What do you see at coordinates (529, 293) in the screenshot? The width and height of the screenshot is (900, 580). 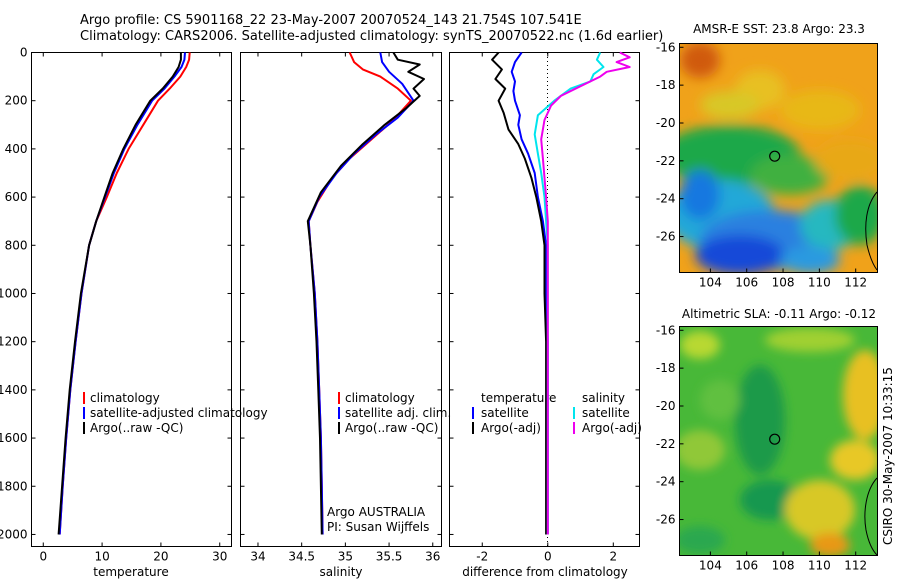 I see `difference-series-temperature-satellite` at bounding box center [529, 293].